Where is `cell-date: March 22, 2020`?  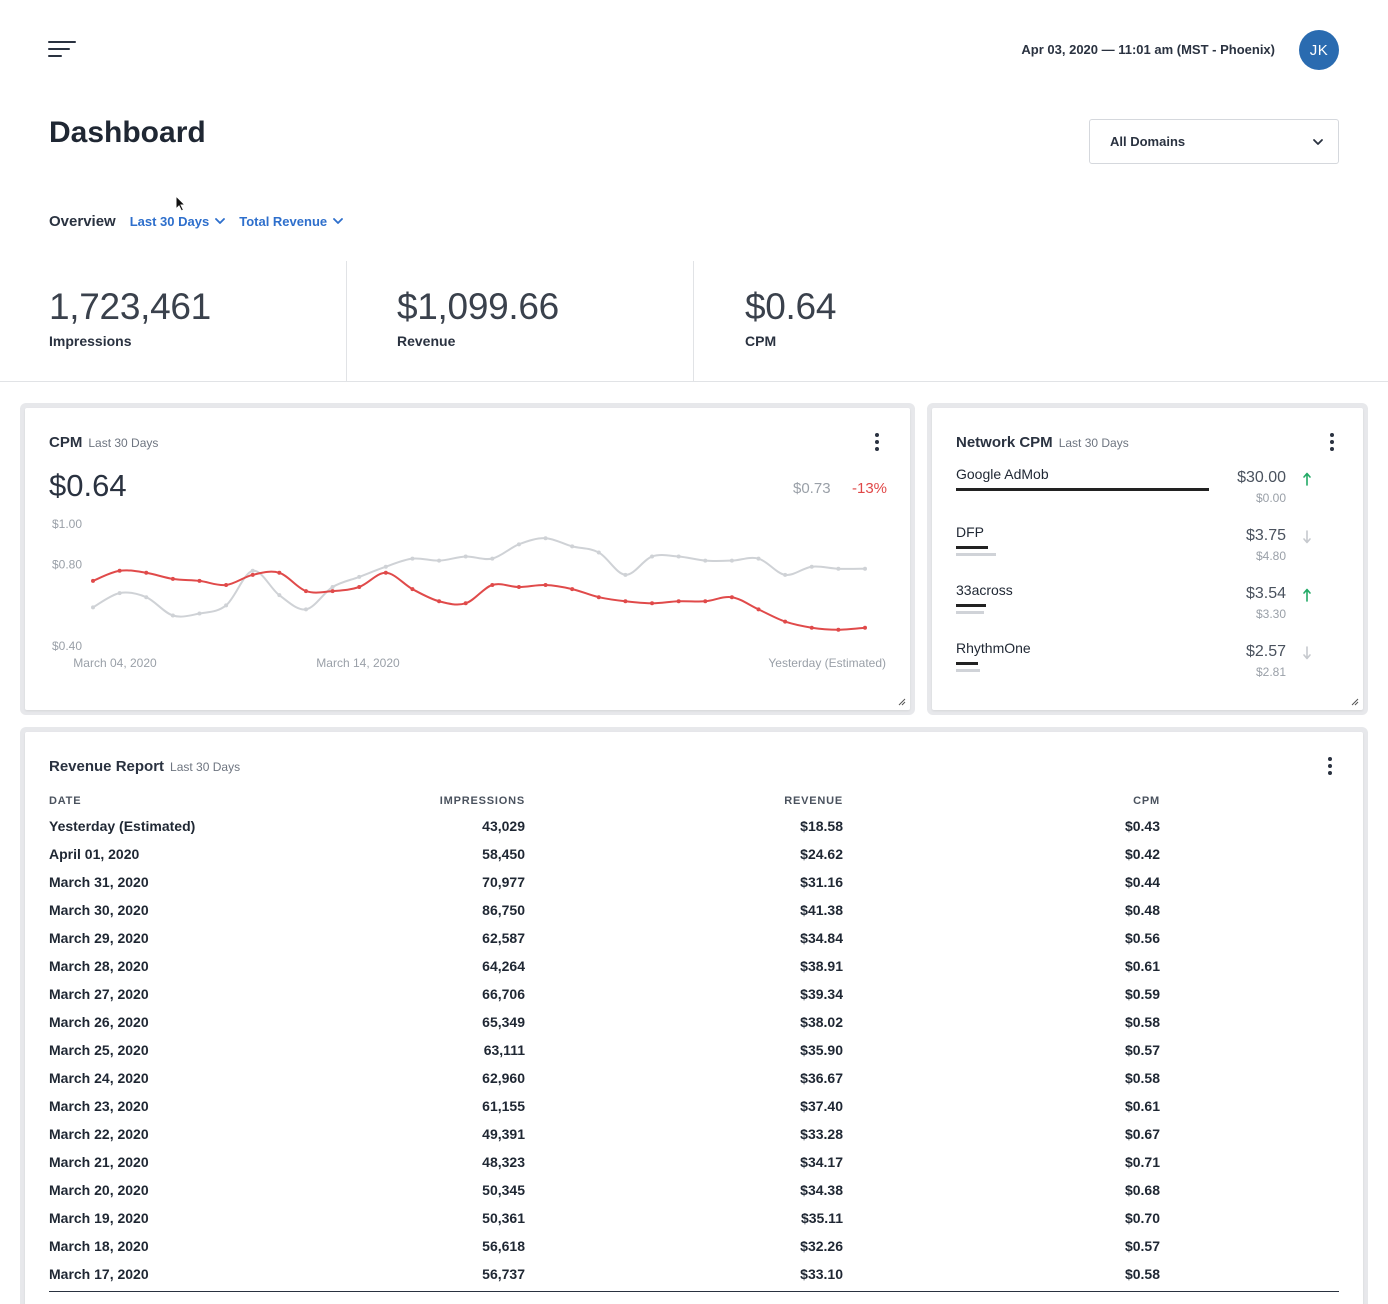
cell-date: March 22, 2020 is located at coordinates (99, 1134).